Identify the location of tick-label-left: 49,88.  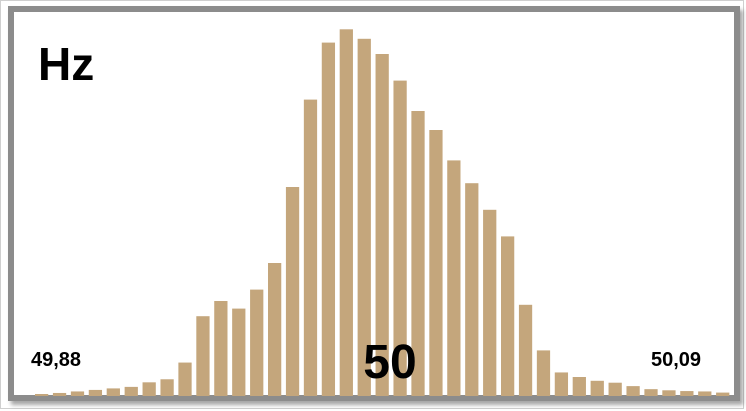
(56, 360).